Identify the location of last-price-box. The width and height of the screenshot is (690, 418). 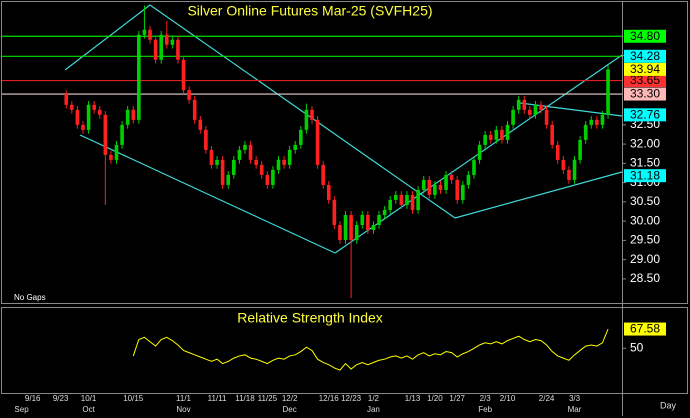
(645, 69).